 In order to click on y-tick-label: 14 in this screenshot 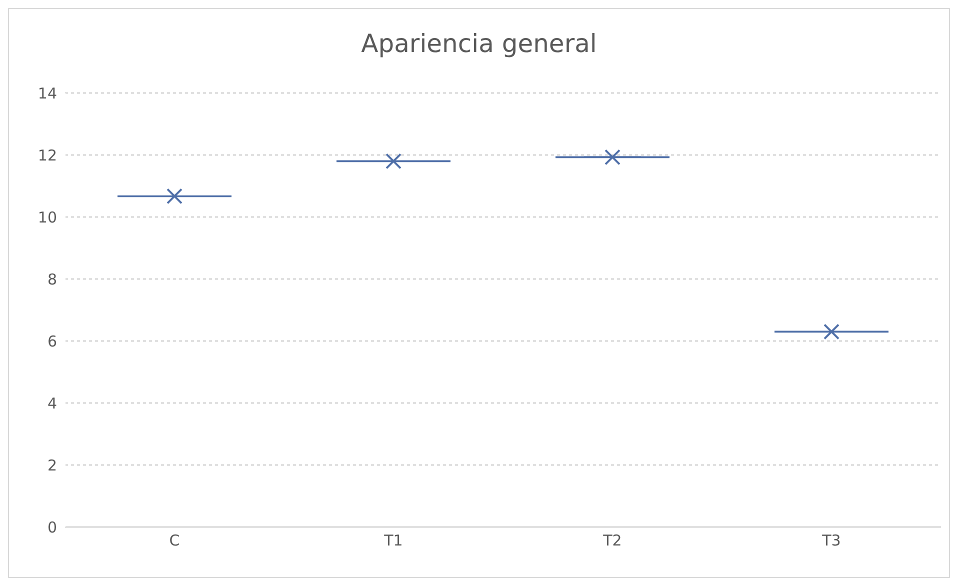, I will do `click(47, 93)`.